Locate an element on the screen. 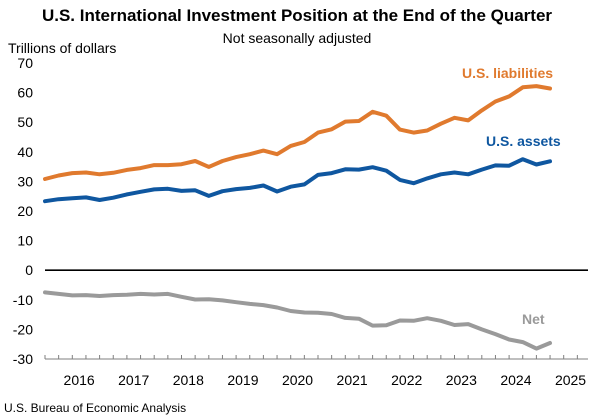 This screenshot has height=420, width=594. y-axis-title: Trillions of dollars is located at coordinates (62, 48).